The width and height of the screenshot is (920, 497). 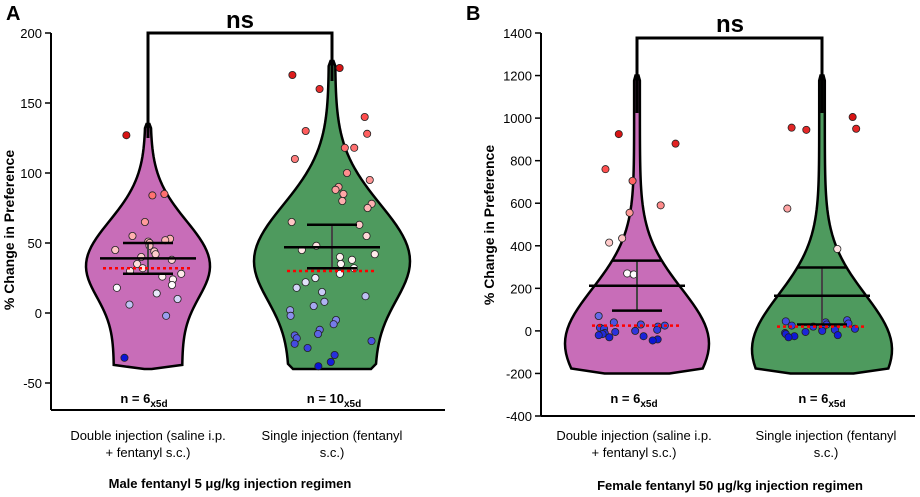 I want to click on panel-a-x-axis-title: Male fentanyl 5 μg/kg injection regimen, so click(x=230, y=483).